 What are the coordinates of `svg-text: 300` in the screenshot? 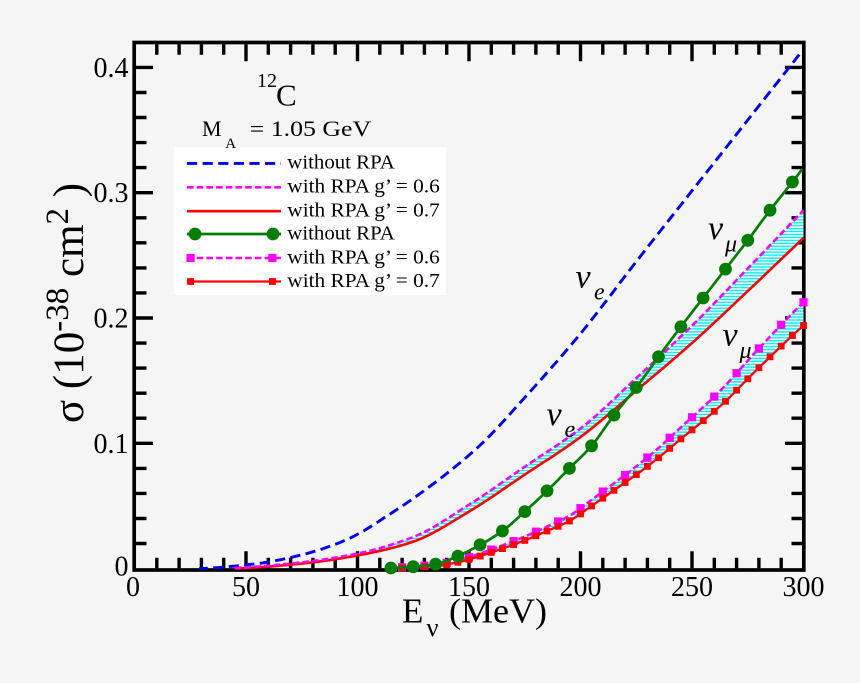 It's located at (804, 587).